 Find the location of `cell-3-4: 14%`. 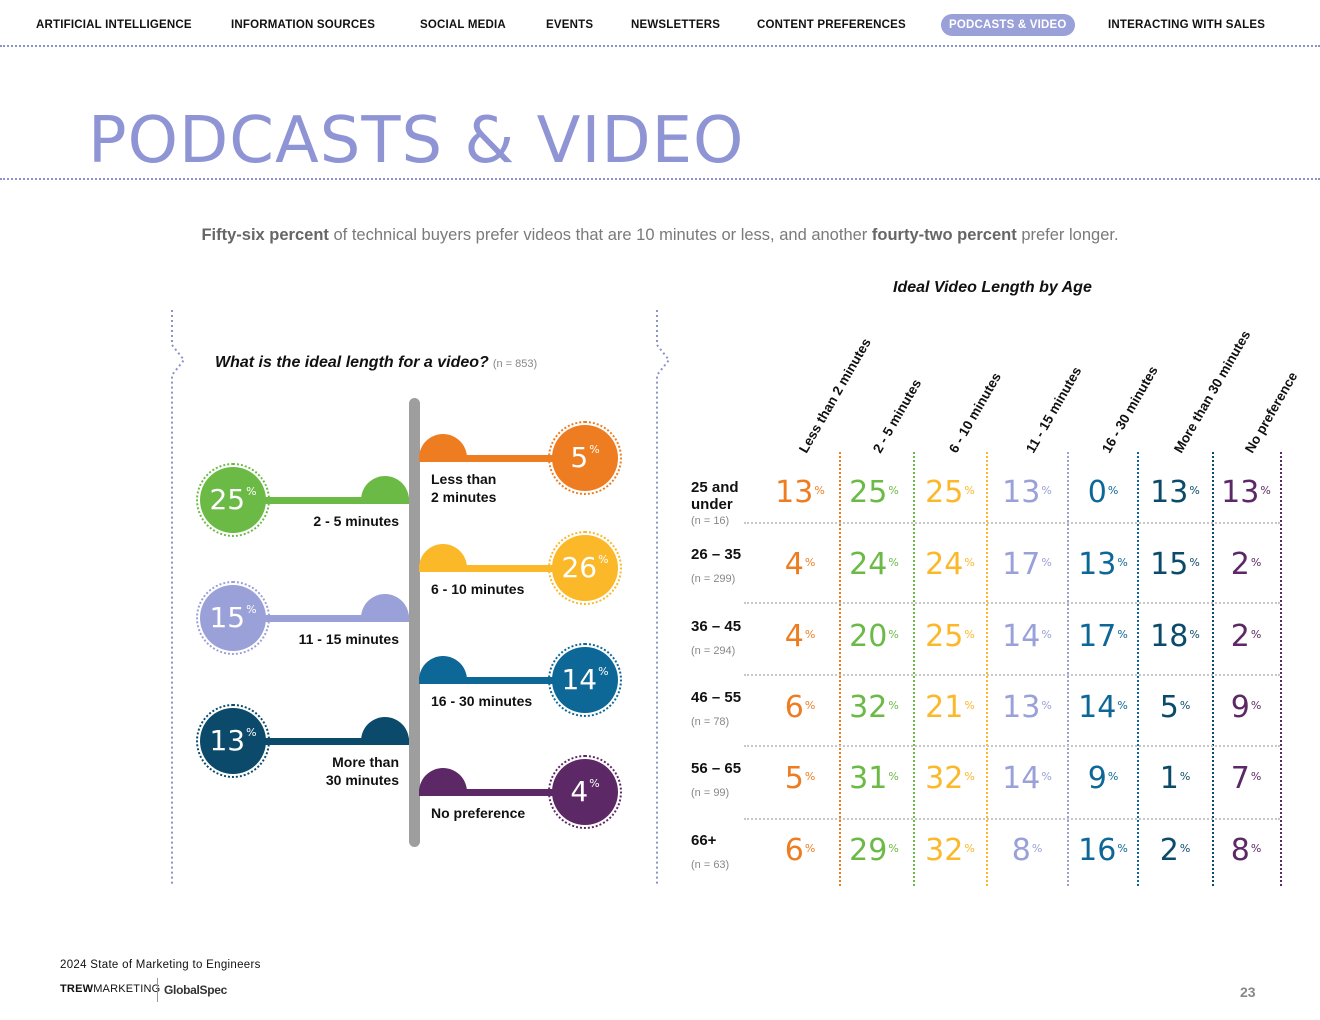

cell-3-4: 14% is located at coordinates (1103, 708).